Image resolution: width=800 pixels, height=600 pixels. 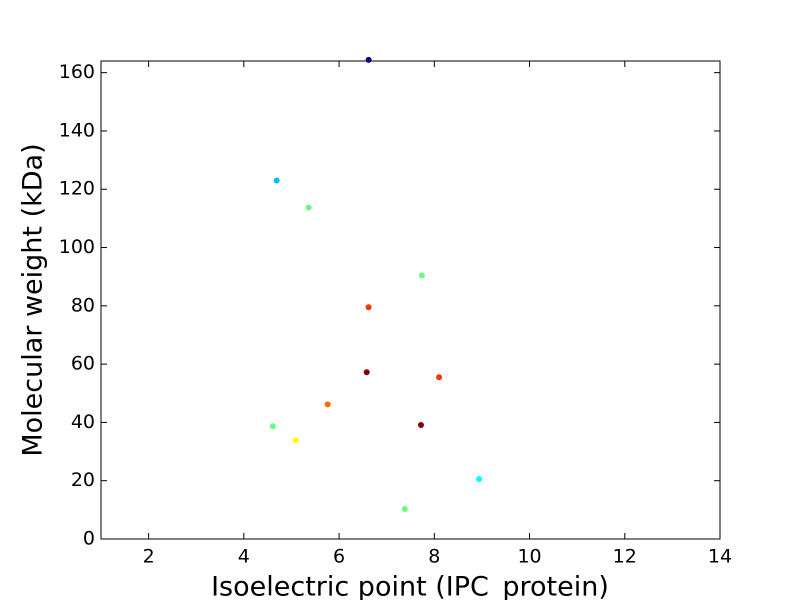 I want to click on y-axis-label: Molecular weight (kDa), so click(x=33, y=299).